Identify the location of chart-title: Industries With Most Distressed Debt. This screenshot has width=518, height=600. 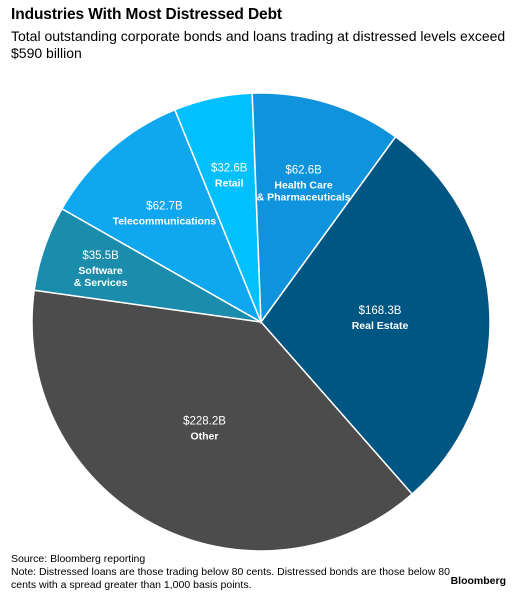
(146, 14).